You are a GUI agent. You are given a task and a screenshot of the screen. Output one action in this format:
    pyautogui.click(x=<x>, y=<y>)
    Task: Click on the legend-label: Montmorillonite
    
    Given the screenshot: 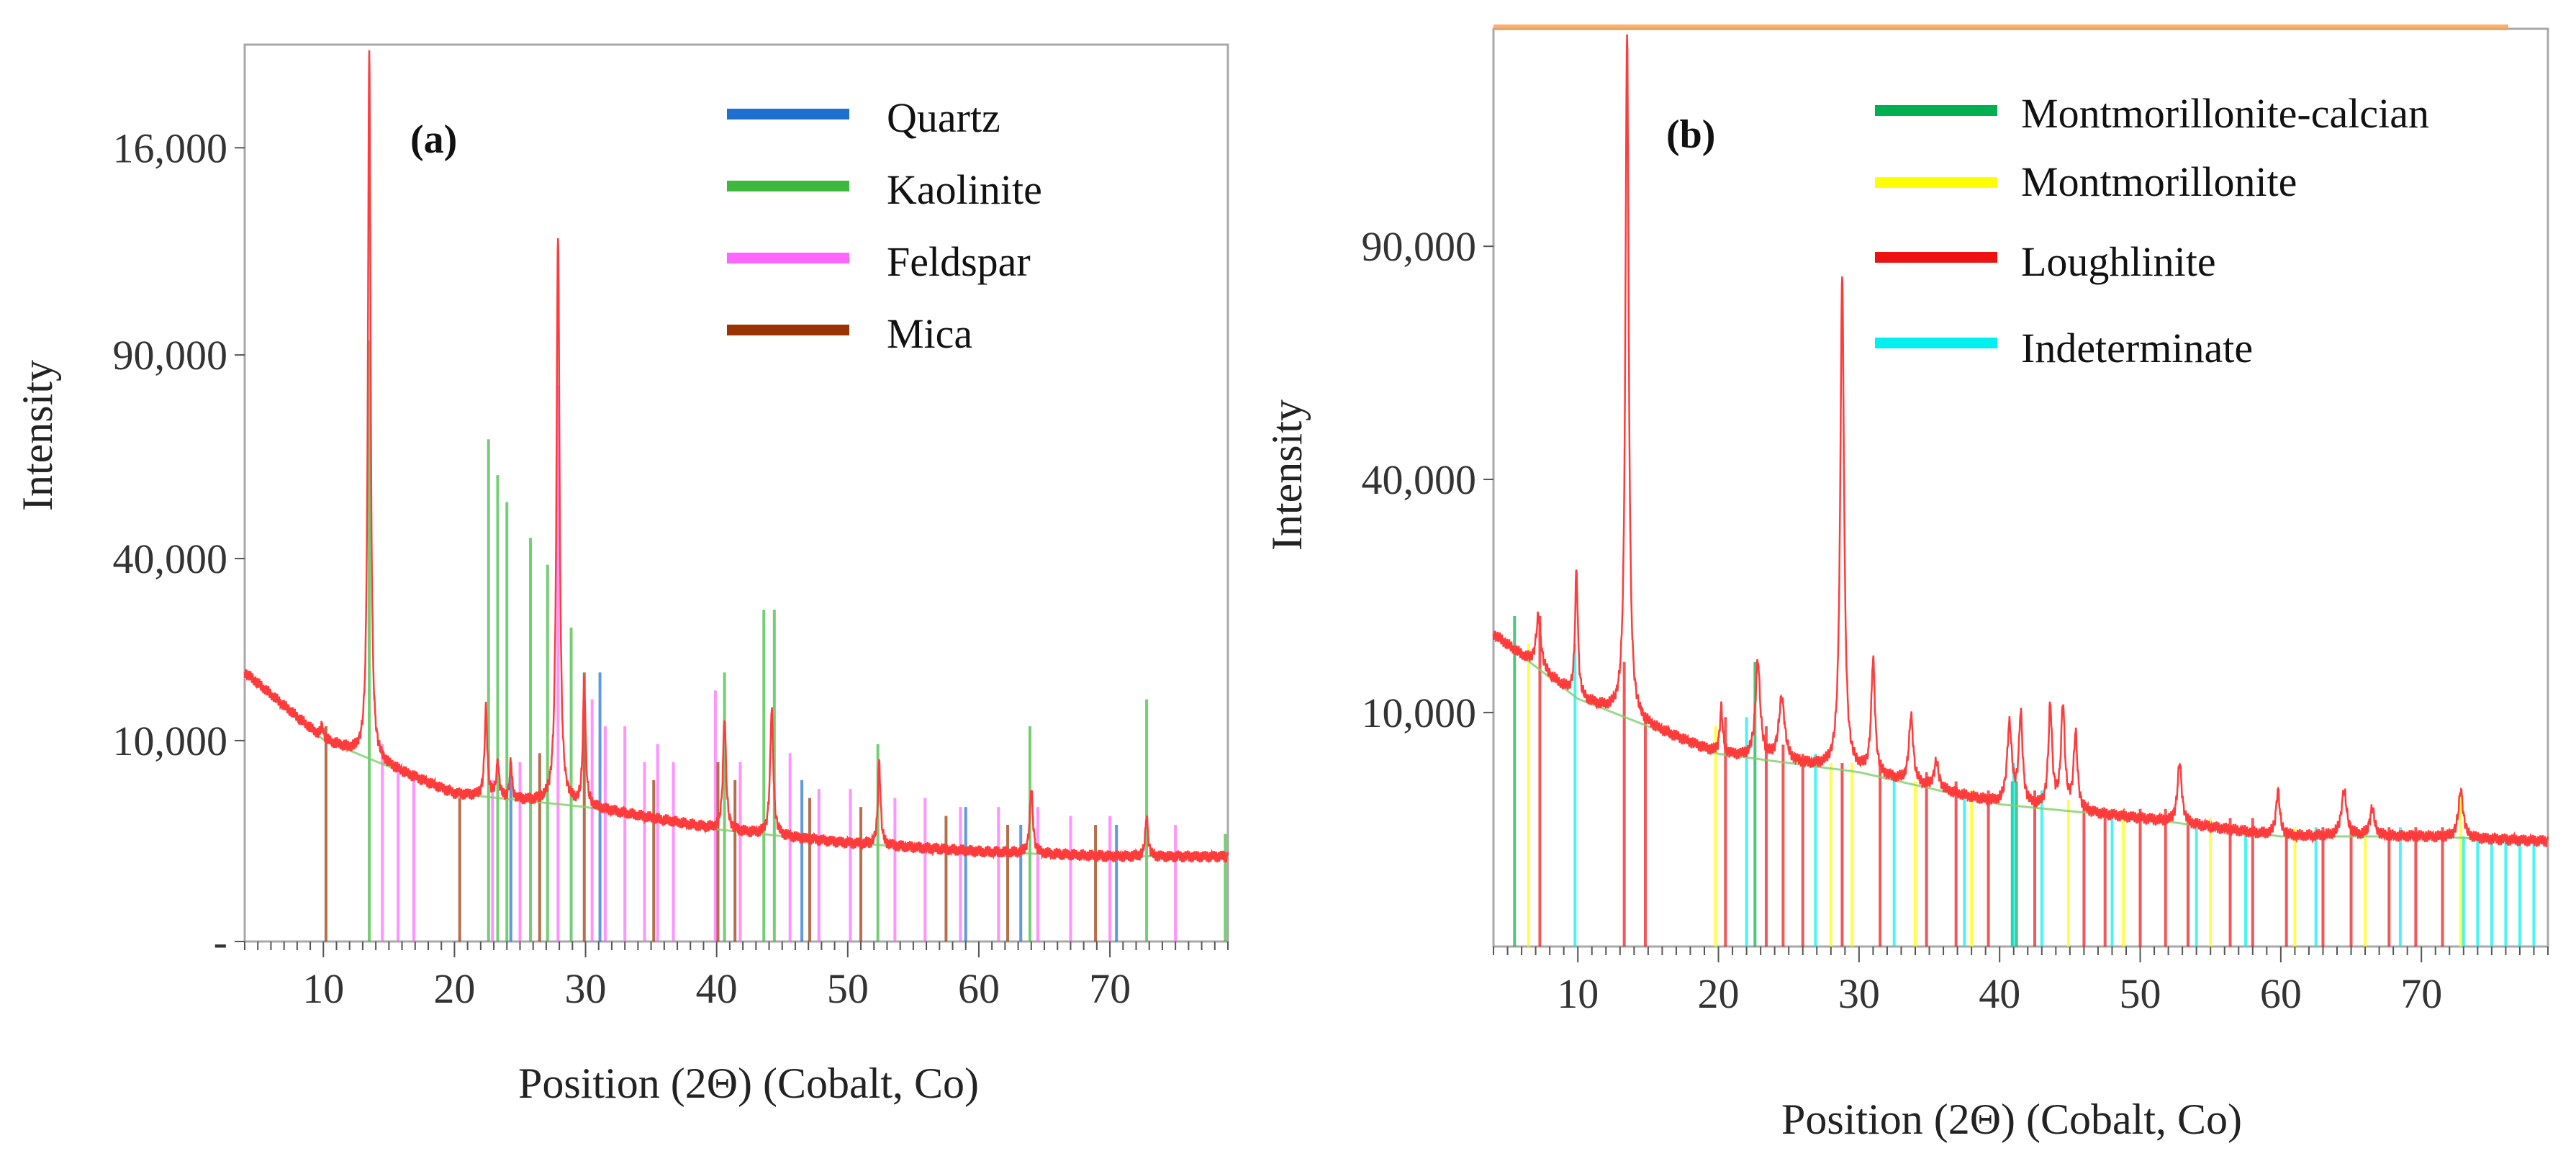 What is the action you would take?
    pyautogui.click(x=2159, y=181)
    